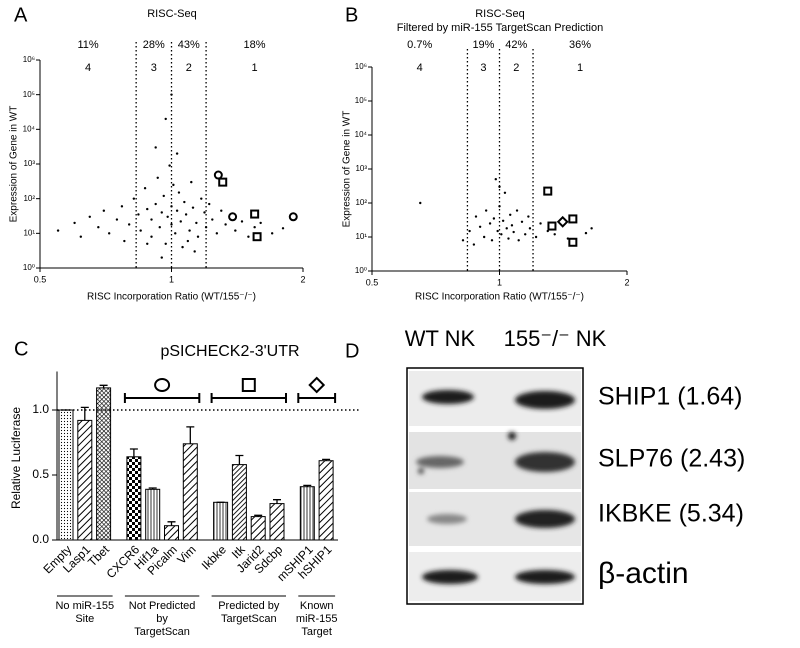  What do you see at coordinates (361, 168) in the screenshot?
I see `y-tick-label: 10³` at bounding box center [361, 168].